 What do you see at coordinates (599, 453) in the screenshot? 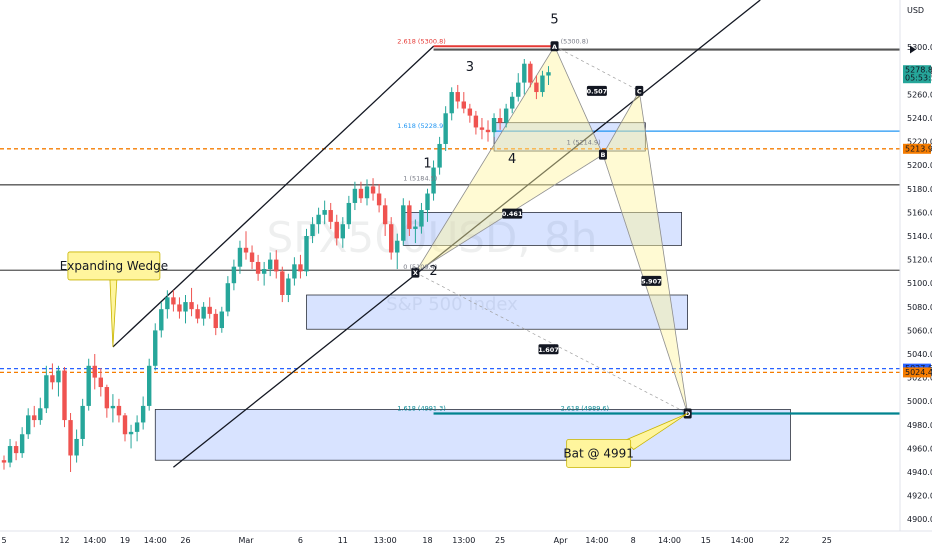
I see `bat-pattern-callout` at bounding box center [599, 453].